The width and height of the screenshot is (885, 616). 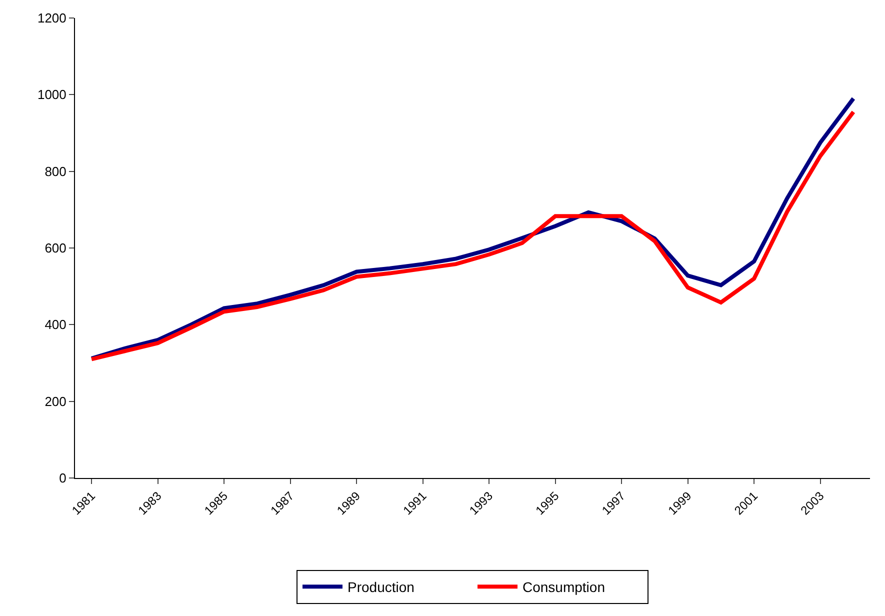 I want to click on legend-label: Production, so click(x=381, y=587).